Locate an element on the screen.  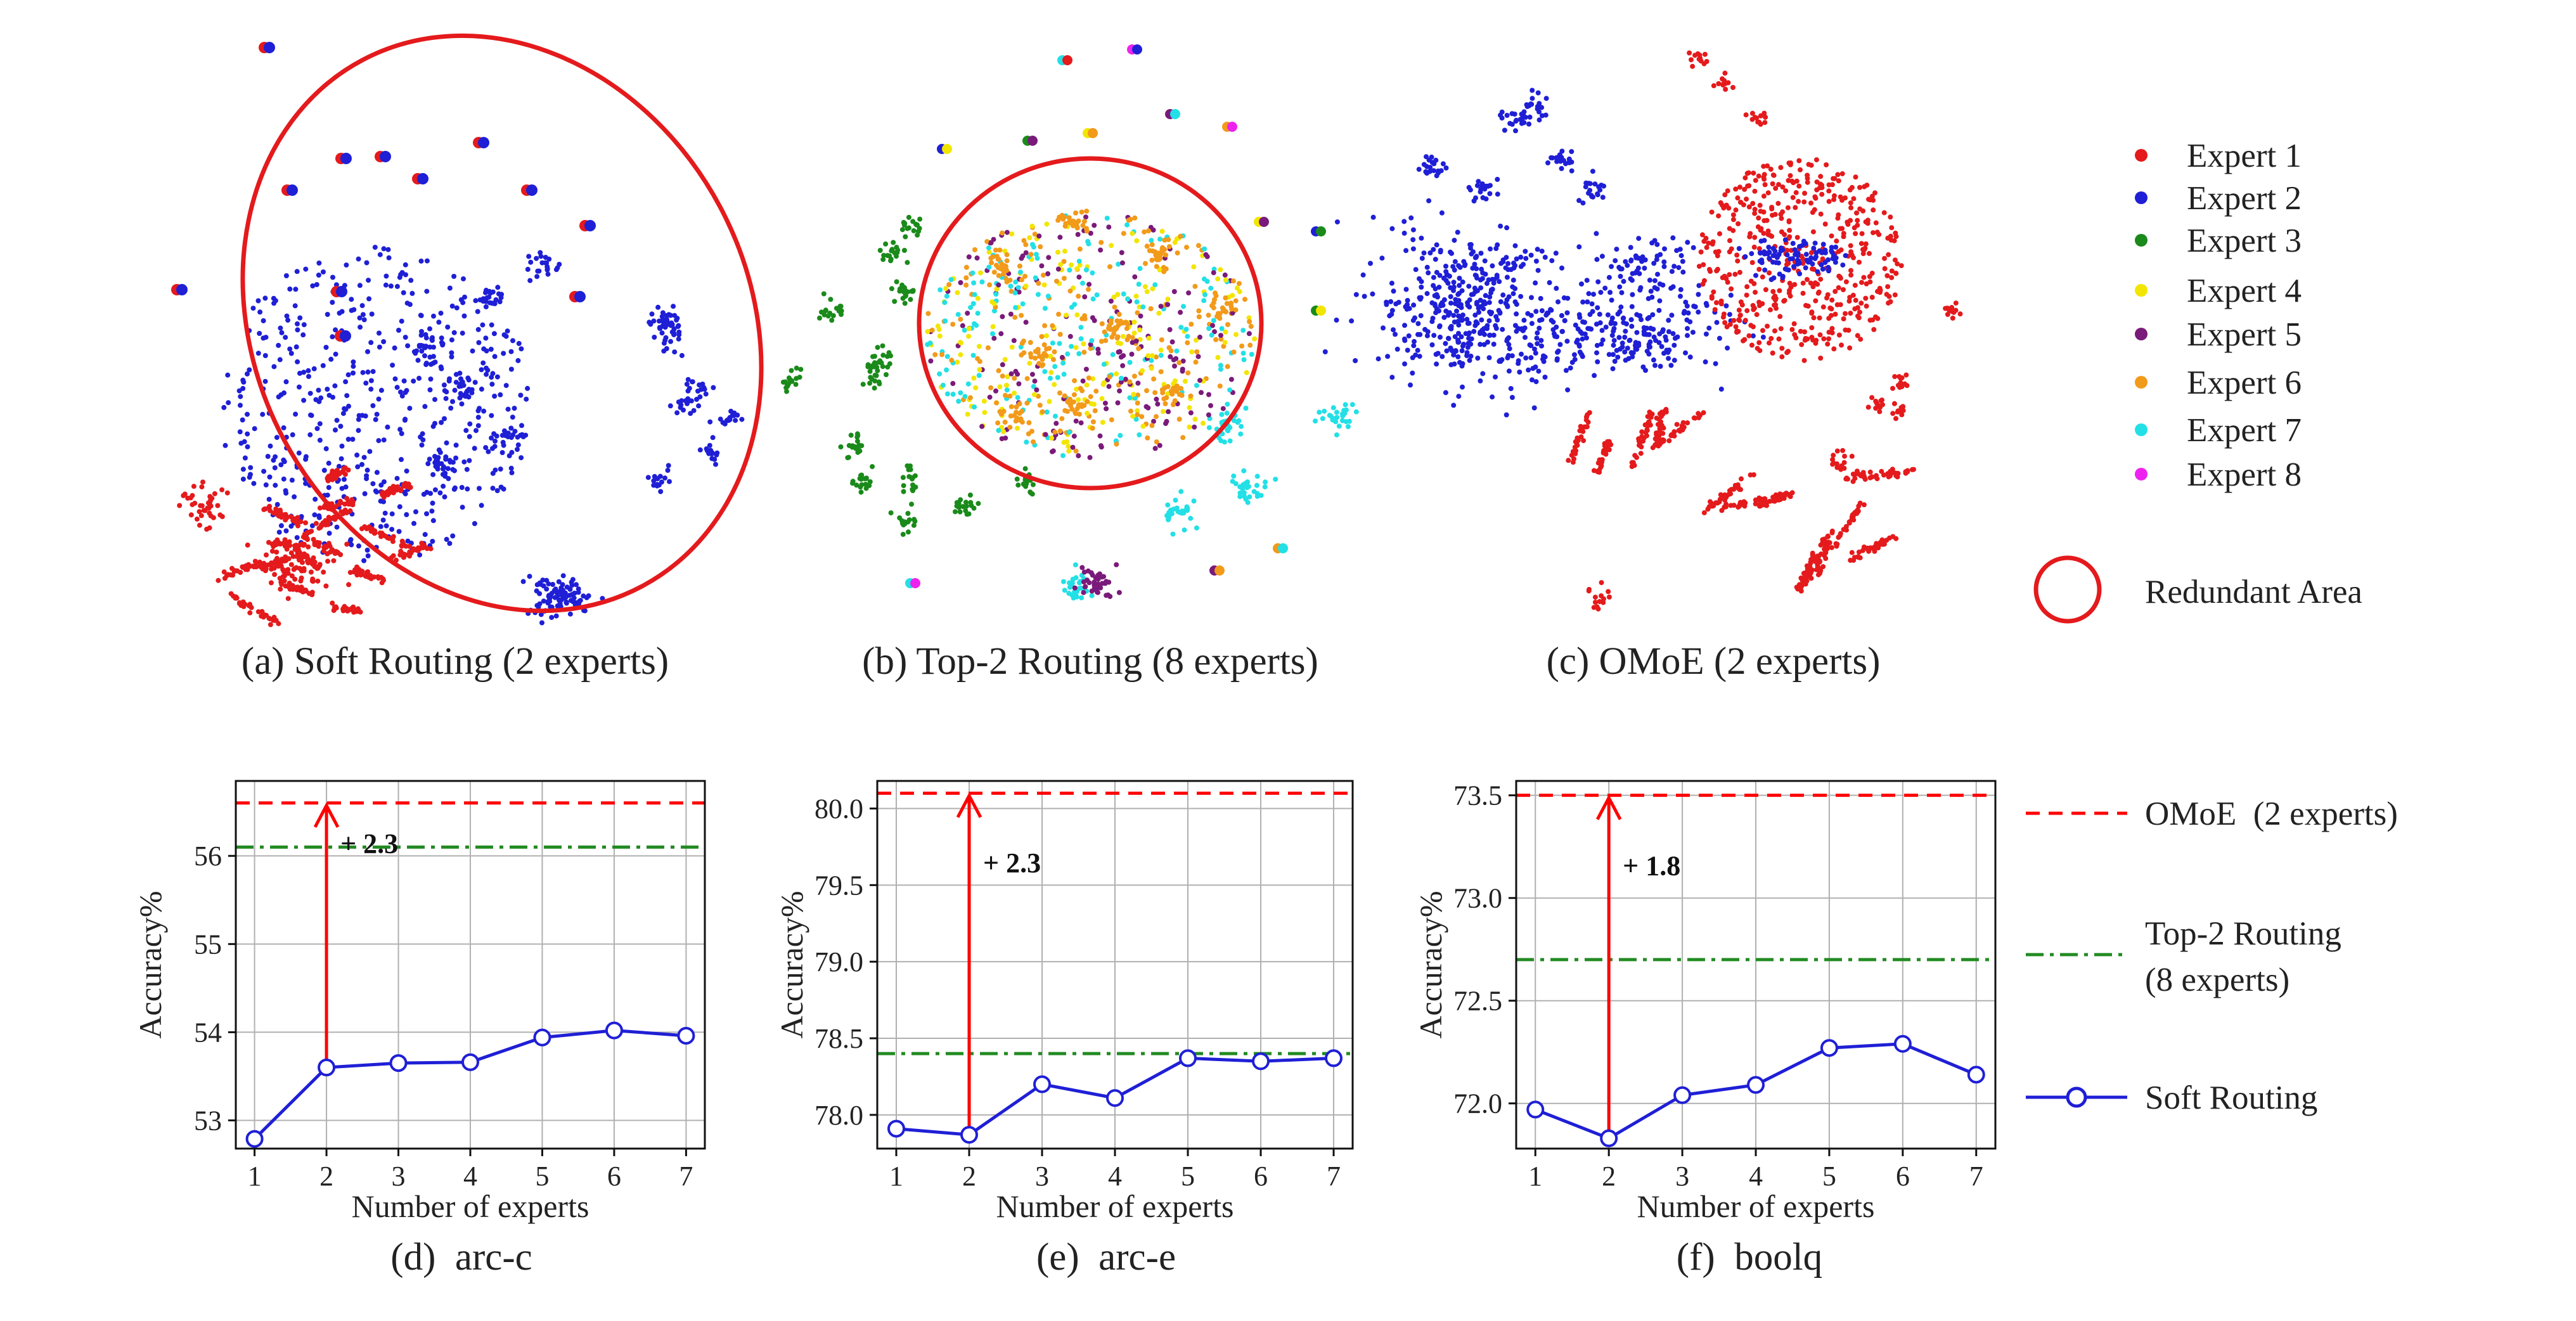
scatter-point-2038 is located at coordinates (1014, 378).